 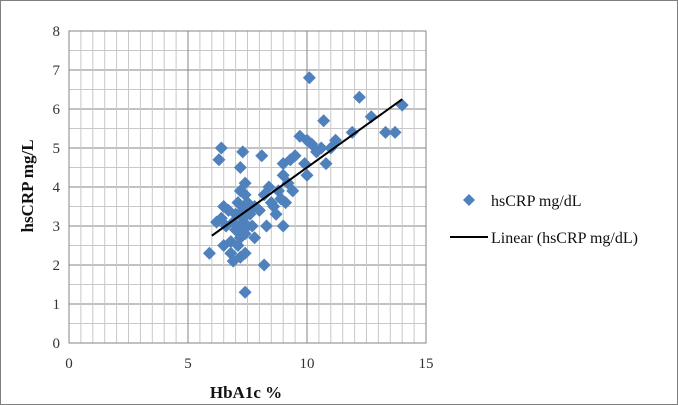 I want to click on legend: hsCRP mg/dL Linear (hsCRP mg/dL), so click(x=544, y=220).